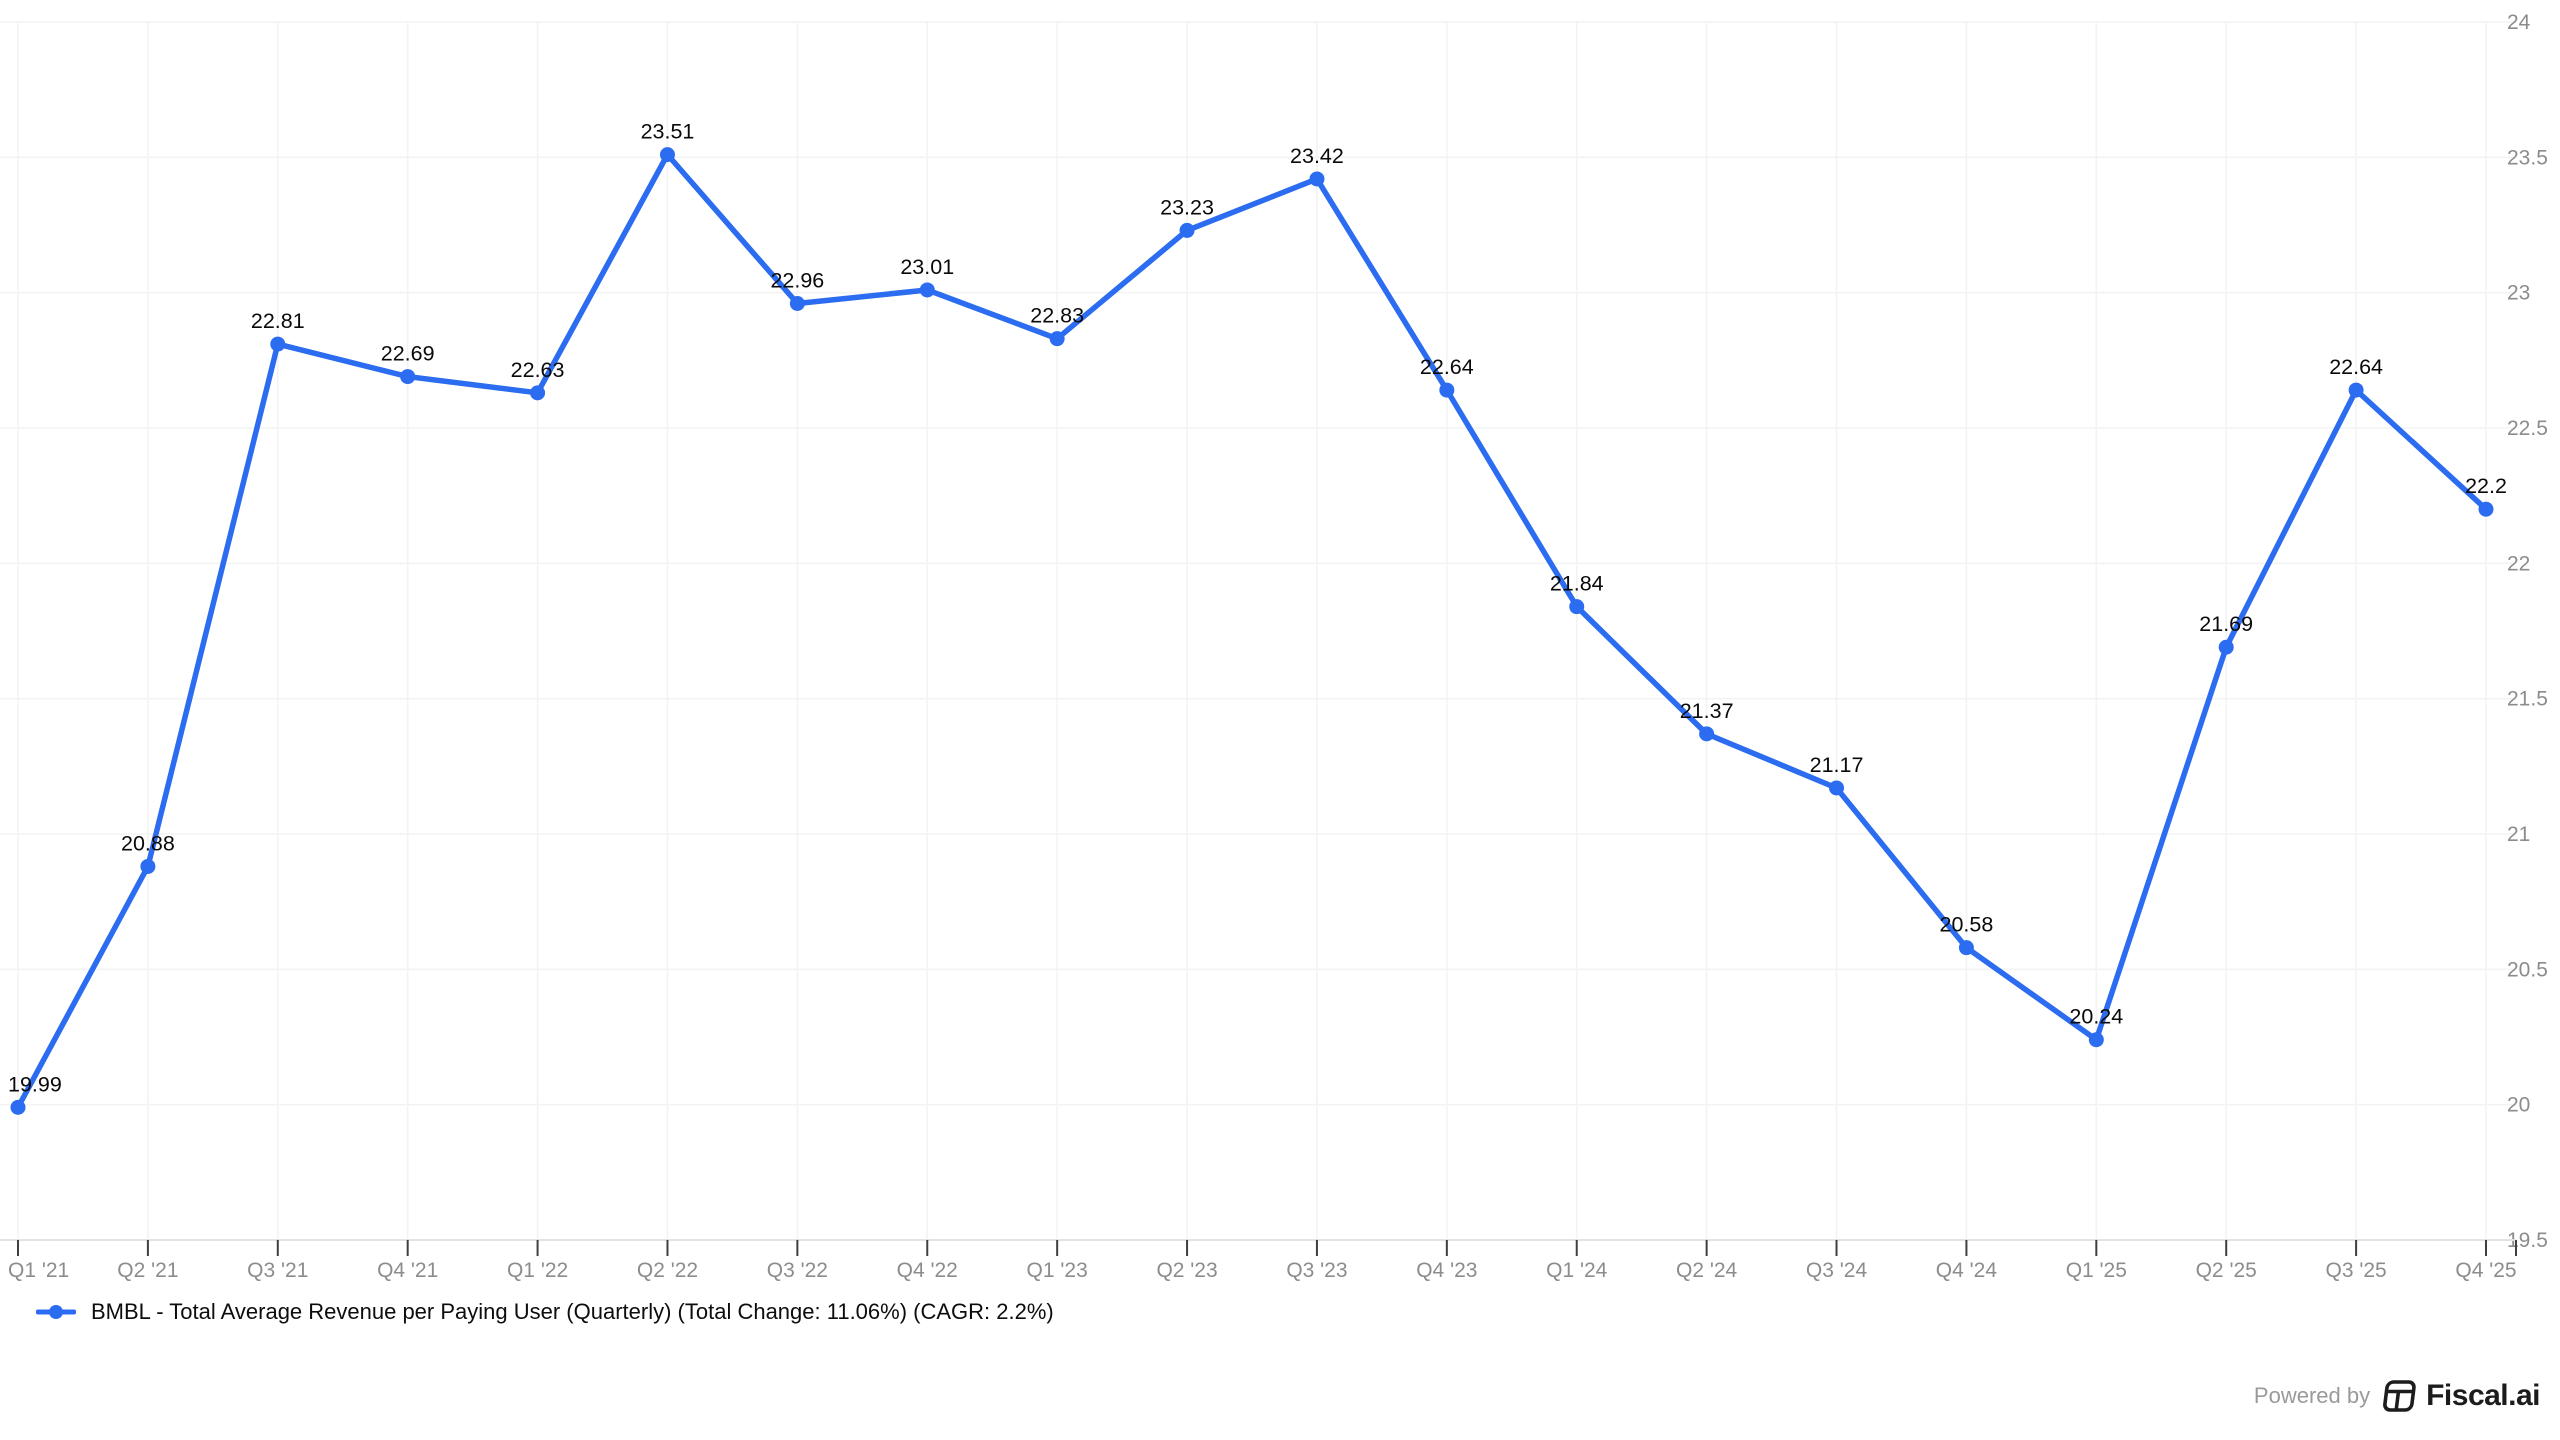 The image size is (2560, 1440). I want to click on x-axis-label: Q4 '24, so click(1967, 1270).